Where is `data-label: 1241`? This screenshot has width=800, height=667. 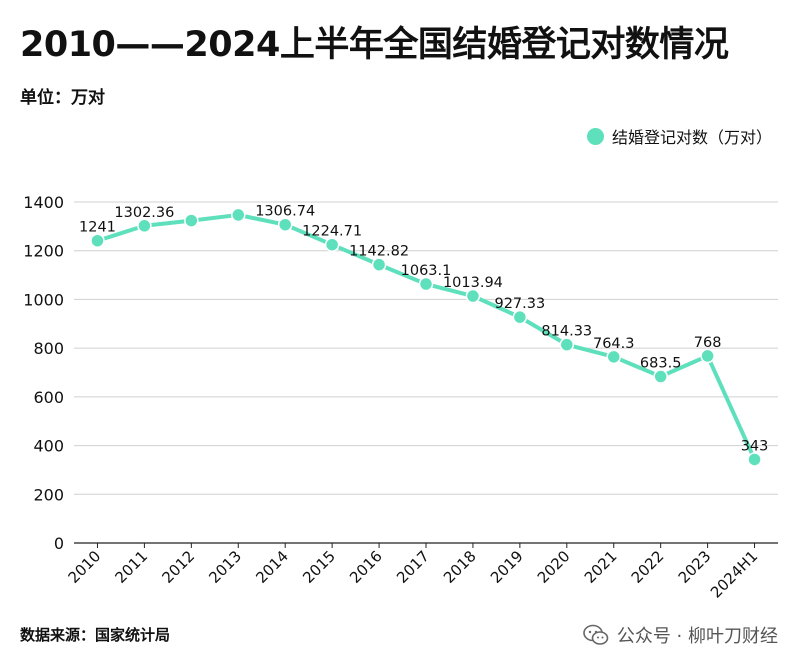
data-label: 1241 is located at coordinates (97, 228).